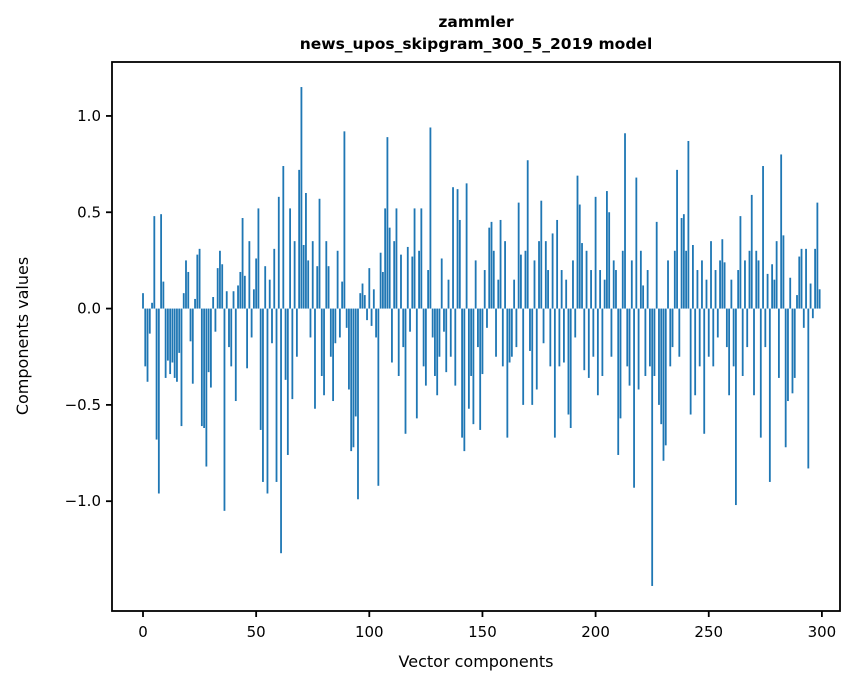 The width and height of the screenshot is (867, 700). I want to click on y-tick-label: −0.5, so click(83, 405).